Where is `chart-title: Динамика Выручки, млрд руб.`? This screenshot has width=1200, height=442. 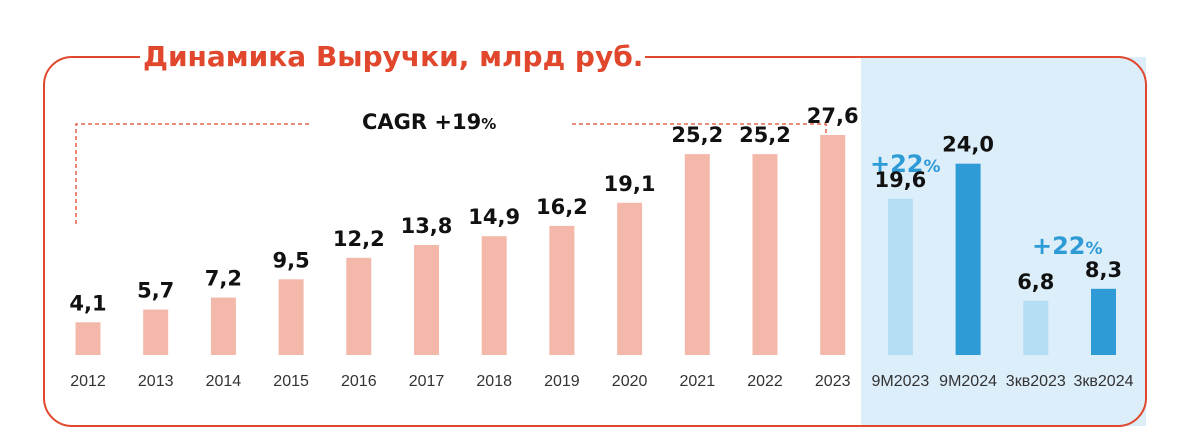
chart-title: Динамика Выручки, млрд руб. is located at coordinates (393, 56).